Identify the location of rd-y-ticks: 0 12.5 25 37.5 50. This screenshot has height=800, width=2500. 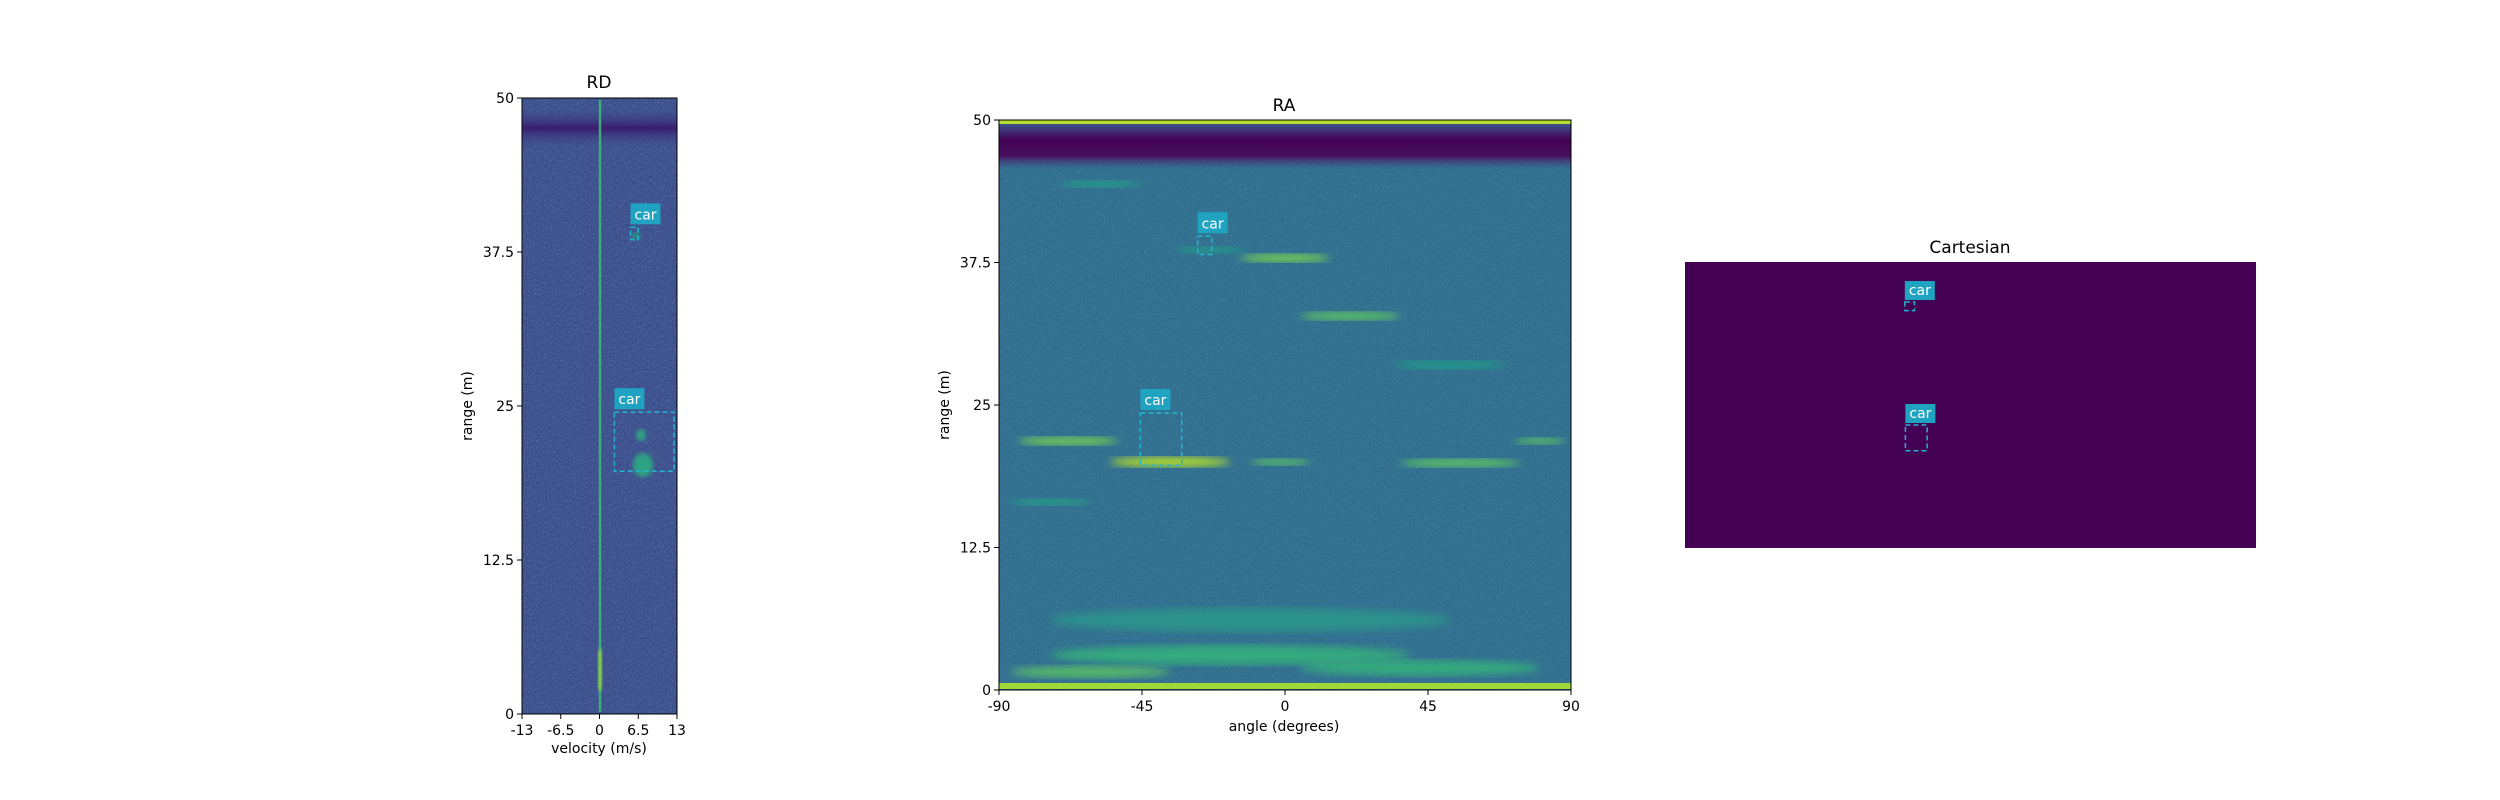
(502, 407).